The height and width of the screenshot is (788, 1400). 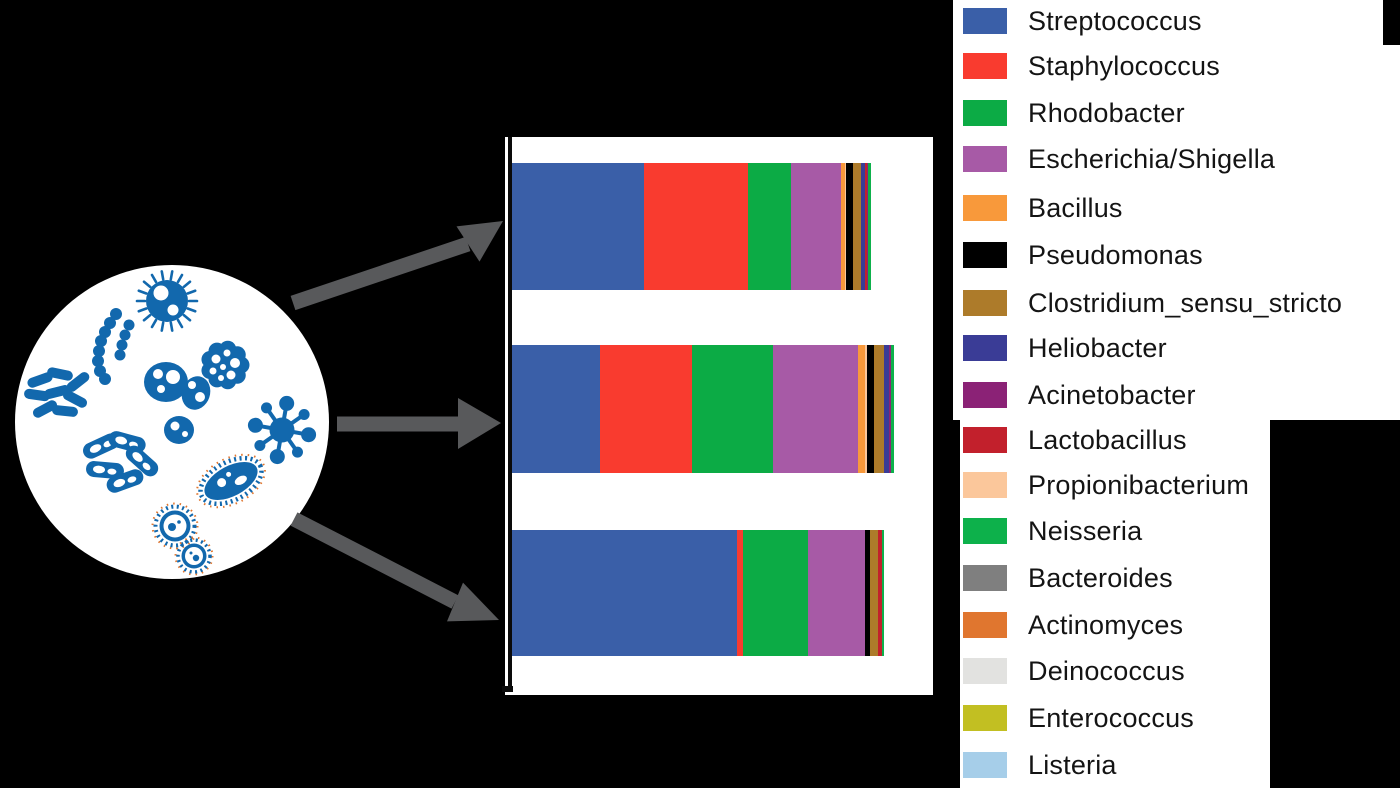 I want to click on spiky-coccus-icon, so click(x=167, y=301).